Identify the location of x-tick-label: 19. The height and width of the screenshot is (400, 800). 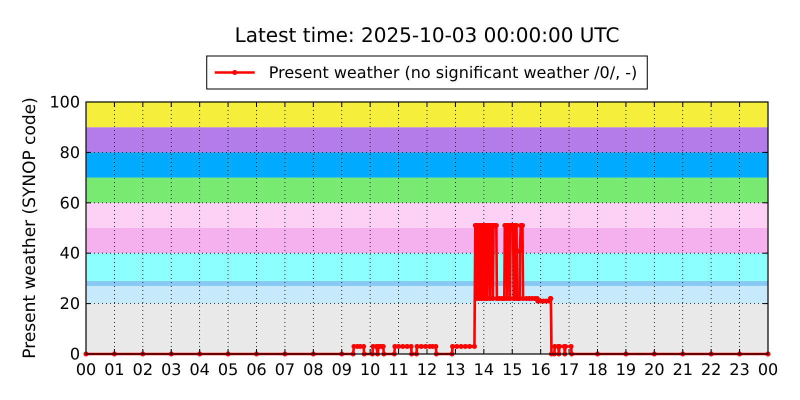
(626, 369).